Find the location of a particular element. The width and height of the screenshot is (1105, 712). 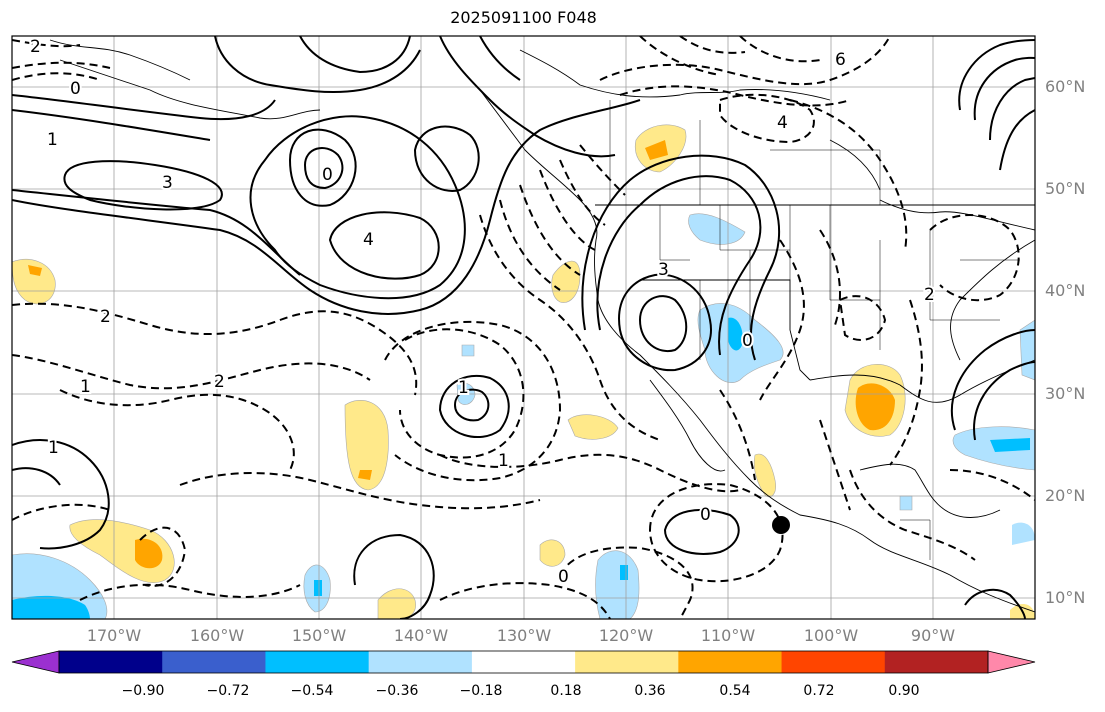

lon-label: 160°W is located at coordinates (217, 635).